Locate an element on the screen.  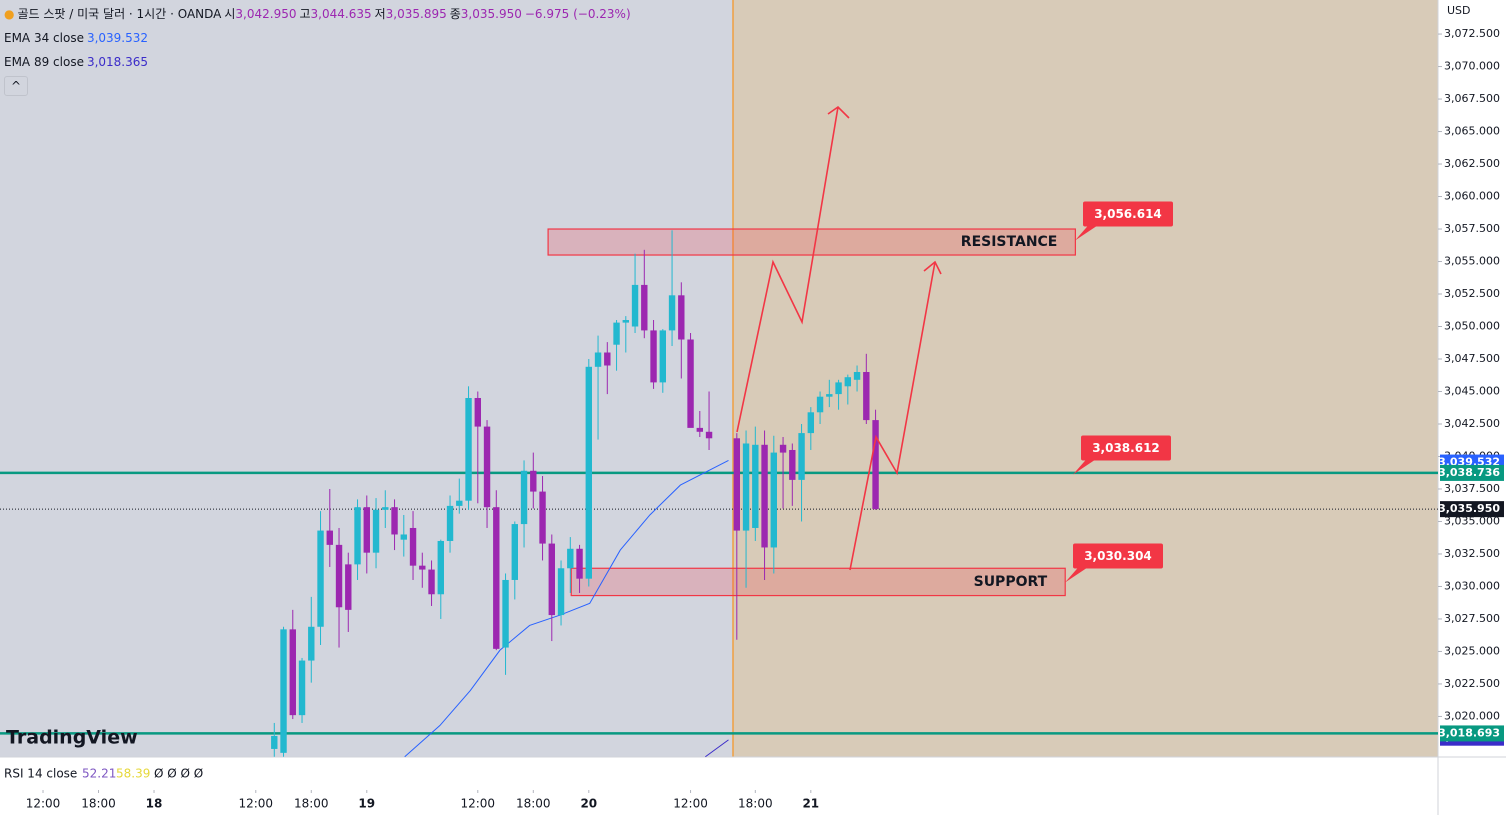
time-axis-bg is located at coordinates (719, 786).